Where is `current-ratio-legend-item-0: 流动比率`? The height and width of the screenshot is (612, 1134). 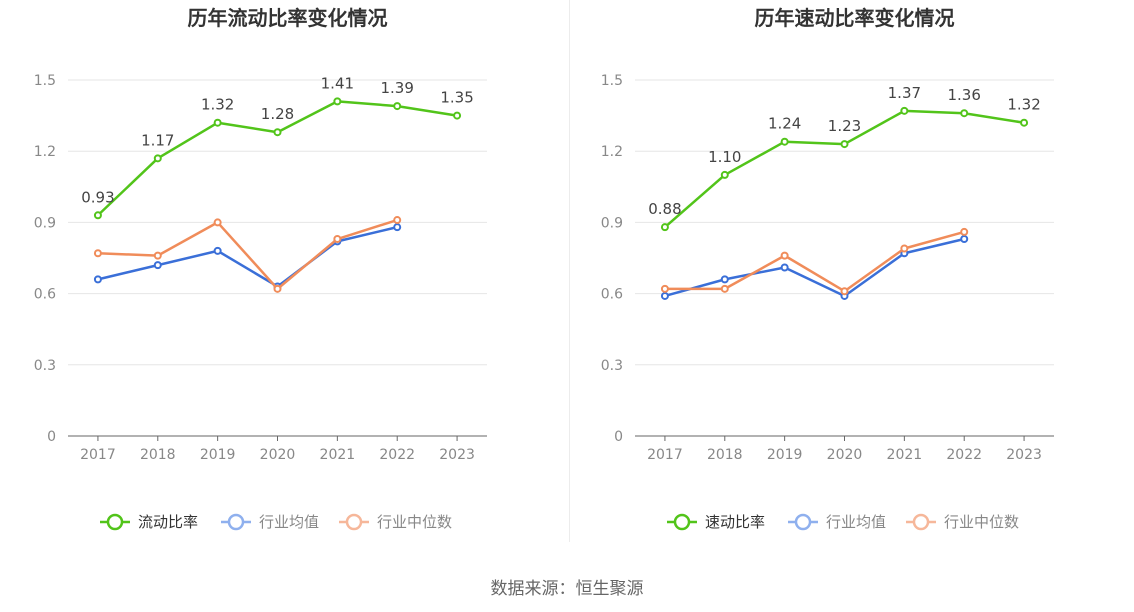 current-ratio-legend-item-0: 流动比率 is located at coordinates (149, 522).